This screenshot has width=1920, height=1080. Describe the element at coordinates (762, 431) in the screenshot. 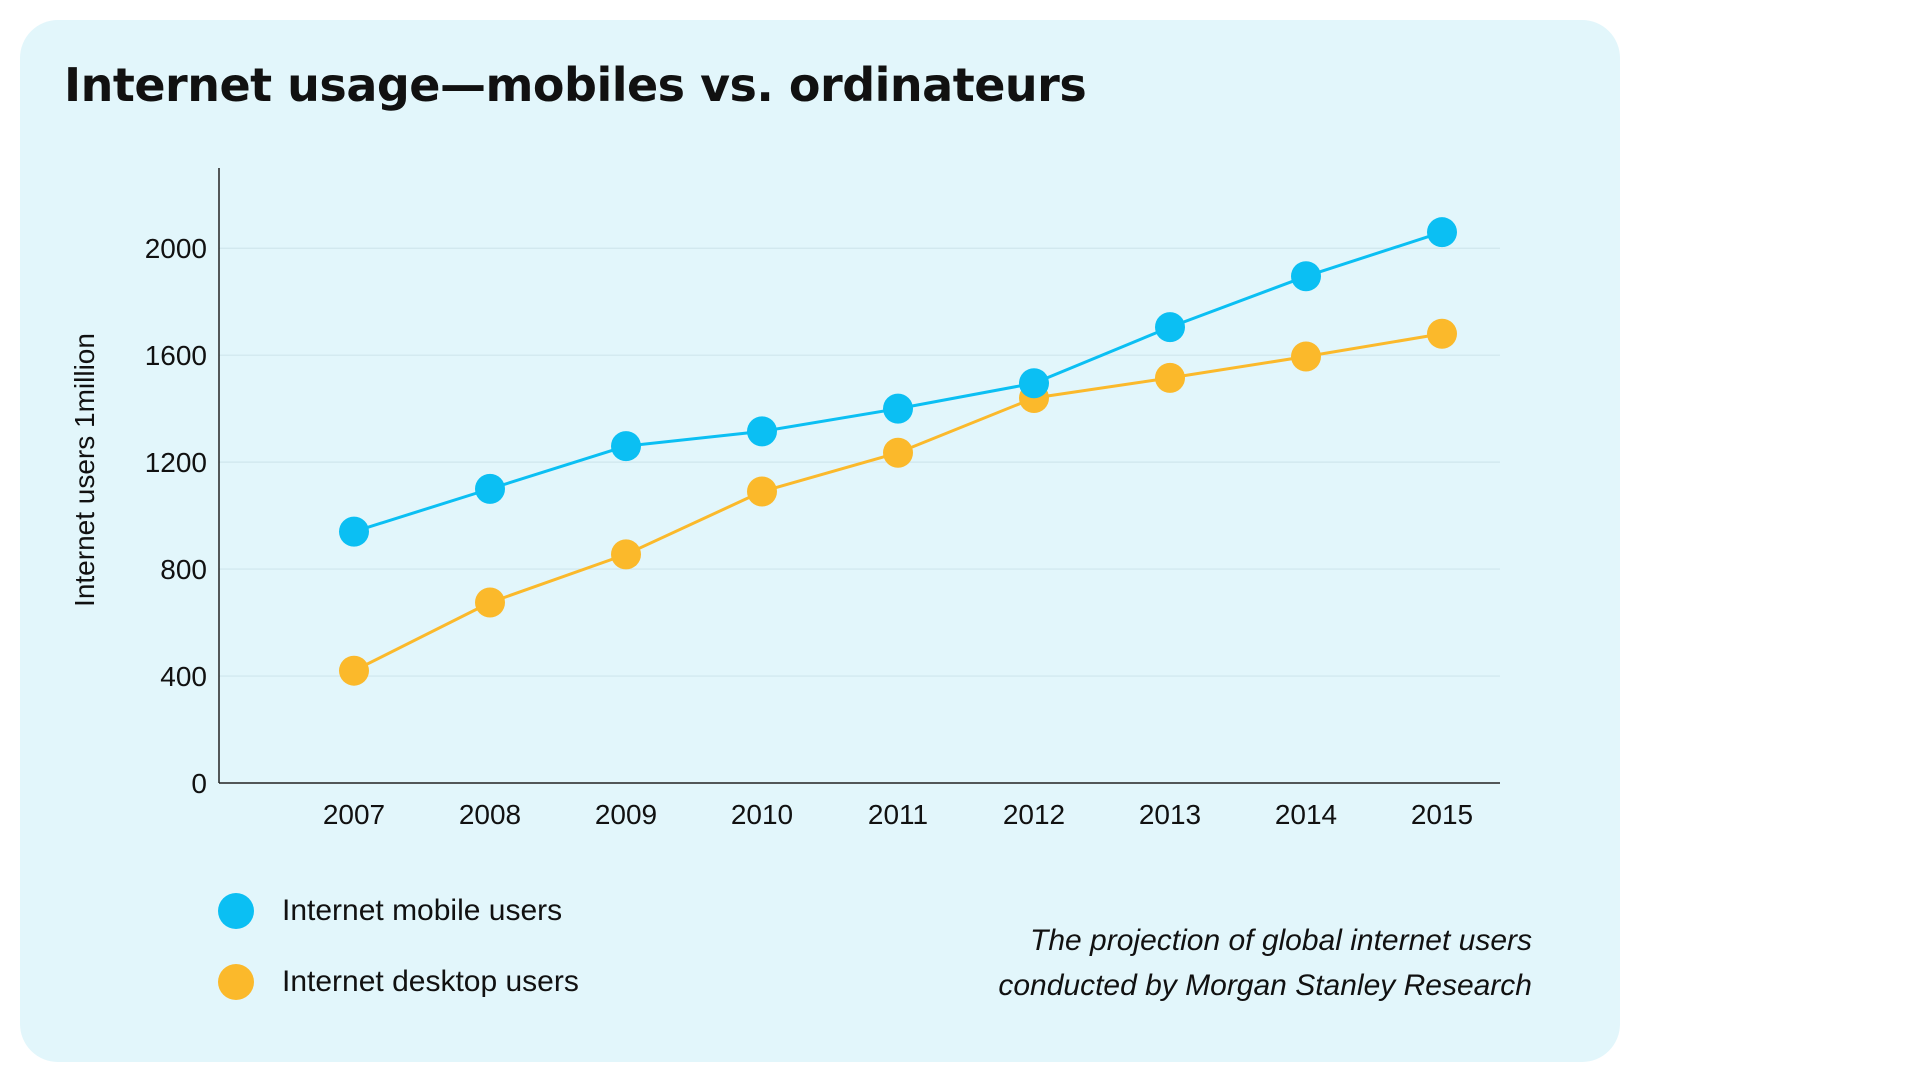

I see `data-point-mobile-2010` at that location.